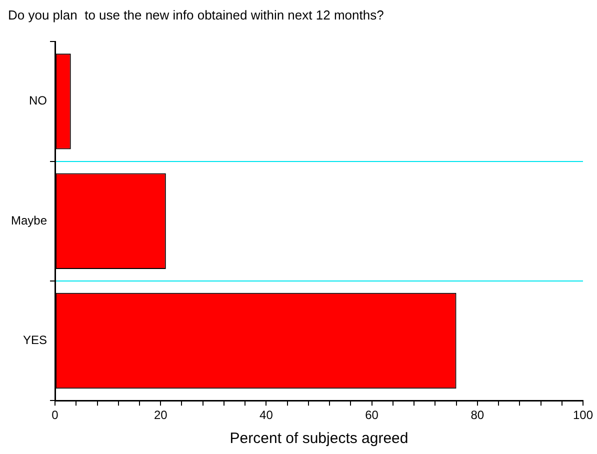 The image size is (597, 454). I want to click on x-tick-label: 0, so click(55, 415).